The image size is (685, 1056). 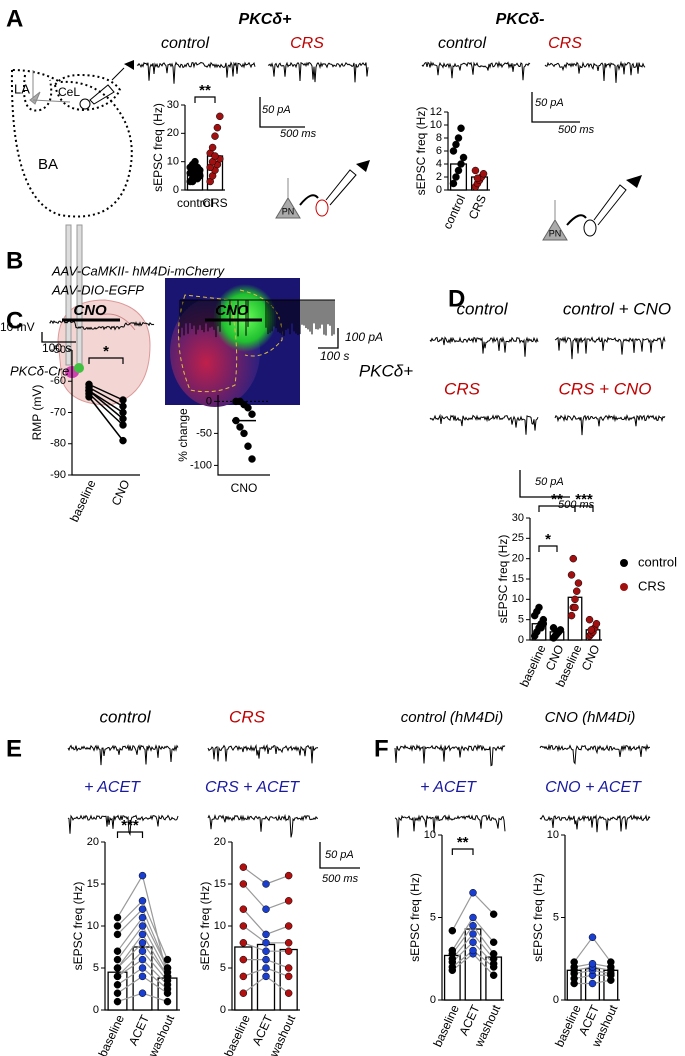 What do you see at coordinates (69, 92) in the screenshot?
I see `label: CeL` at bounding box center [69, 92].